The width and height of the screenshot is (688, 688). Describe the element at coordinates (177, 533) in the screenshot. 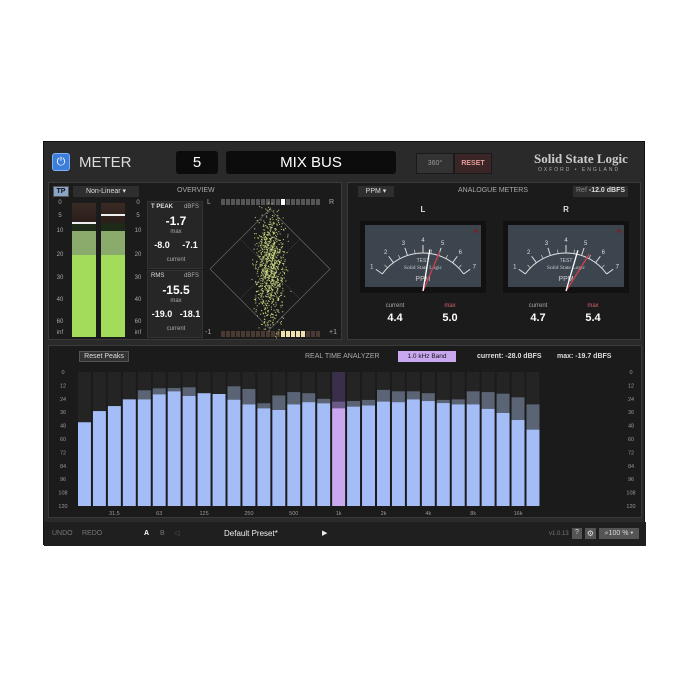

I see `preset-prev-icon: ◁` at that location.